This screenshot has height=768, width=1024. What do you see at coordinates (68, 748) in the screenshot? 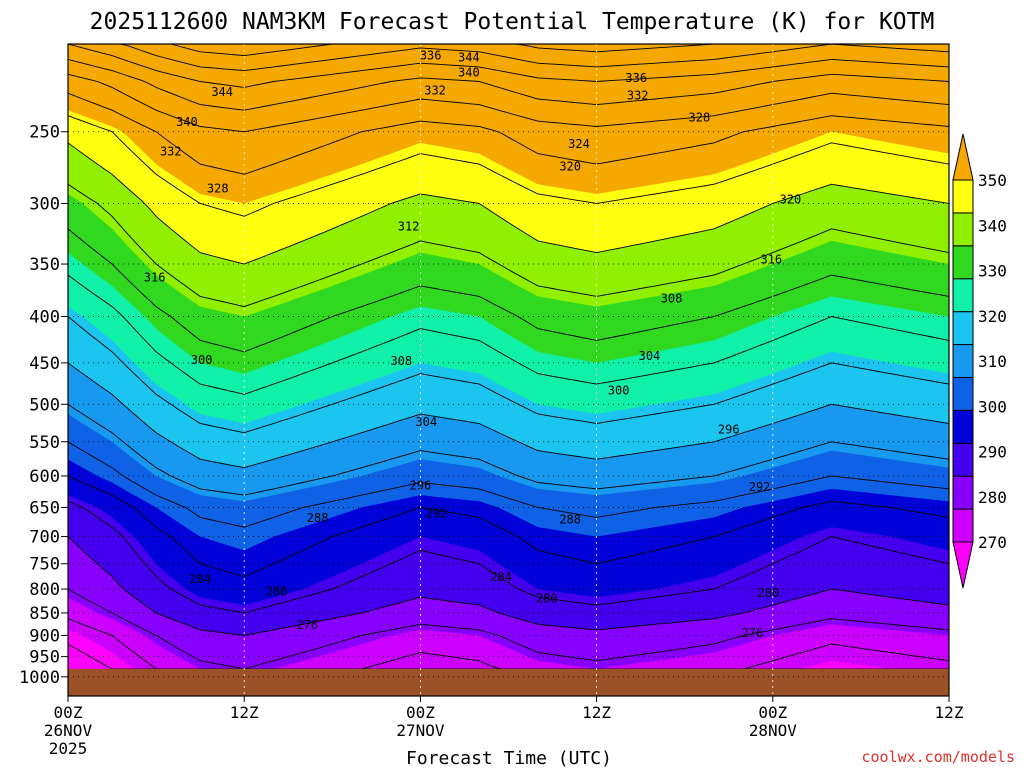
I see `x-tick-year: 2025` at bounding box center [68, 748].